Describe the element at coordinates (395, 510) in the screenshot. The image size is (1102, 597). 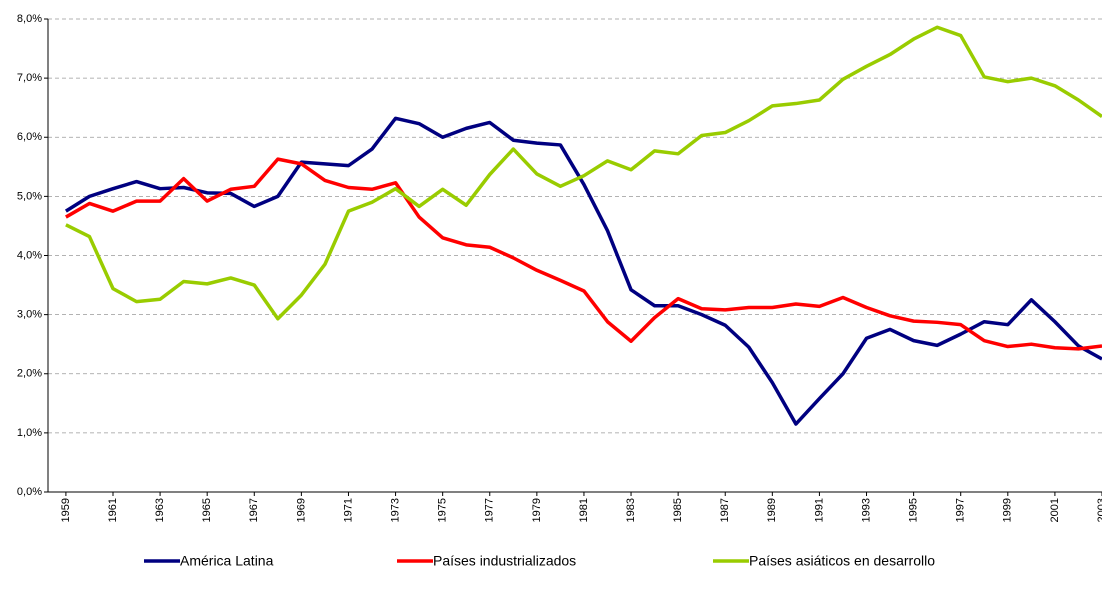
I see `x-tick-label: 1973` at that location.